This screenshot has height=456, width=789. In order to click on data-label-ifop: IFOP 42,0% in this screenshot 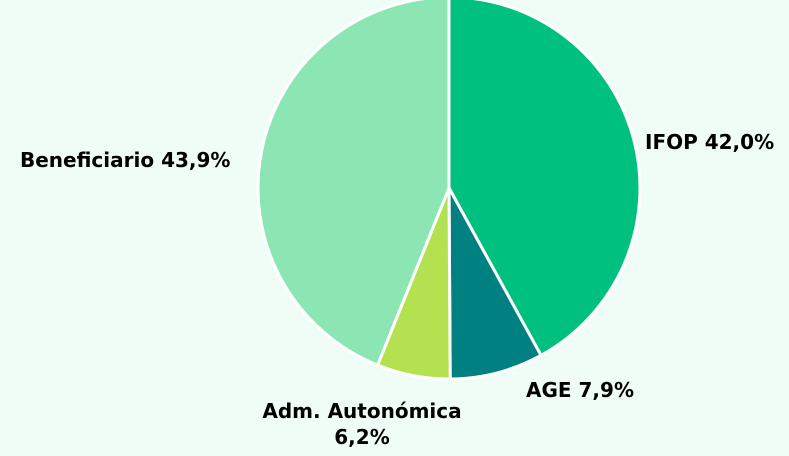, I will do `click(709, 142)`.